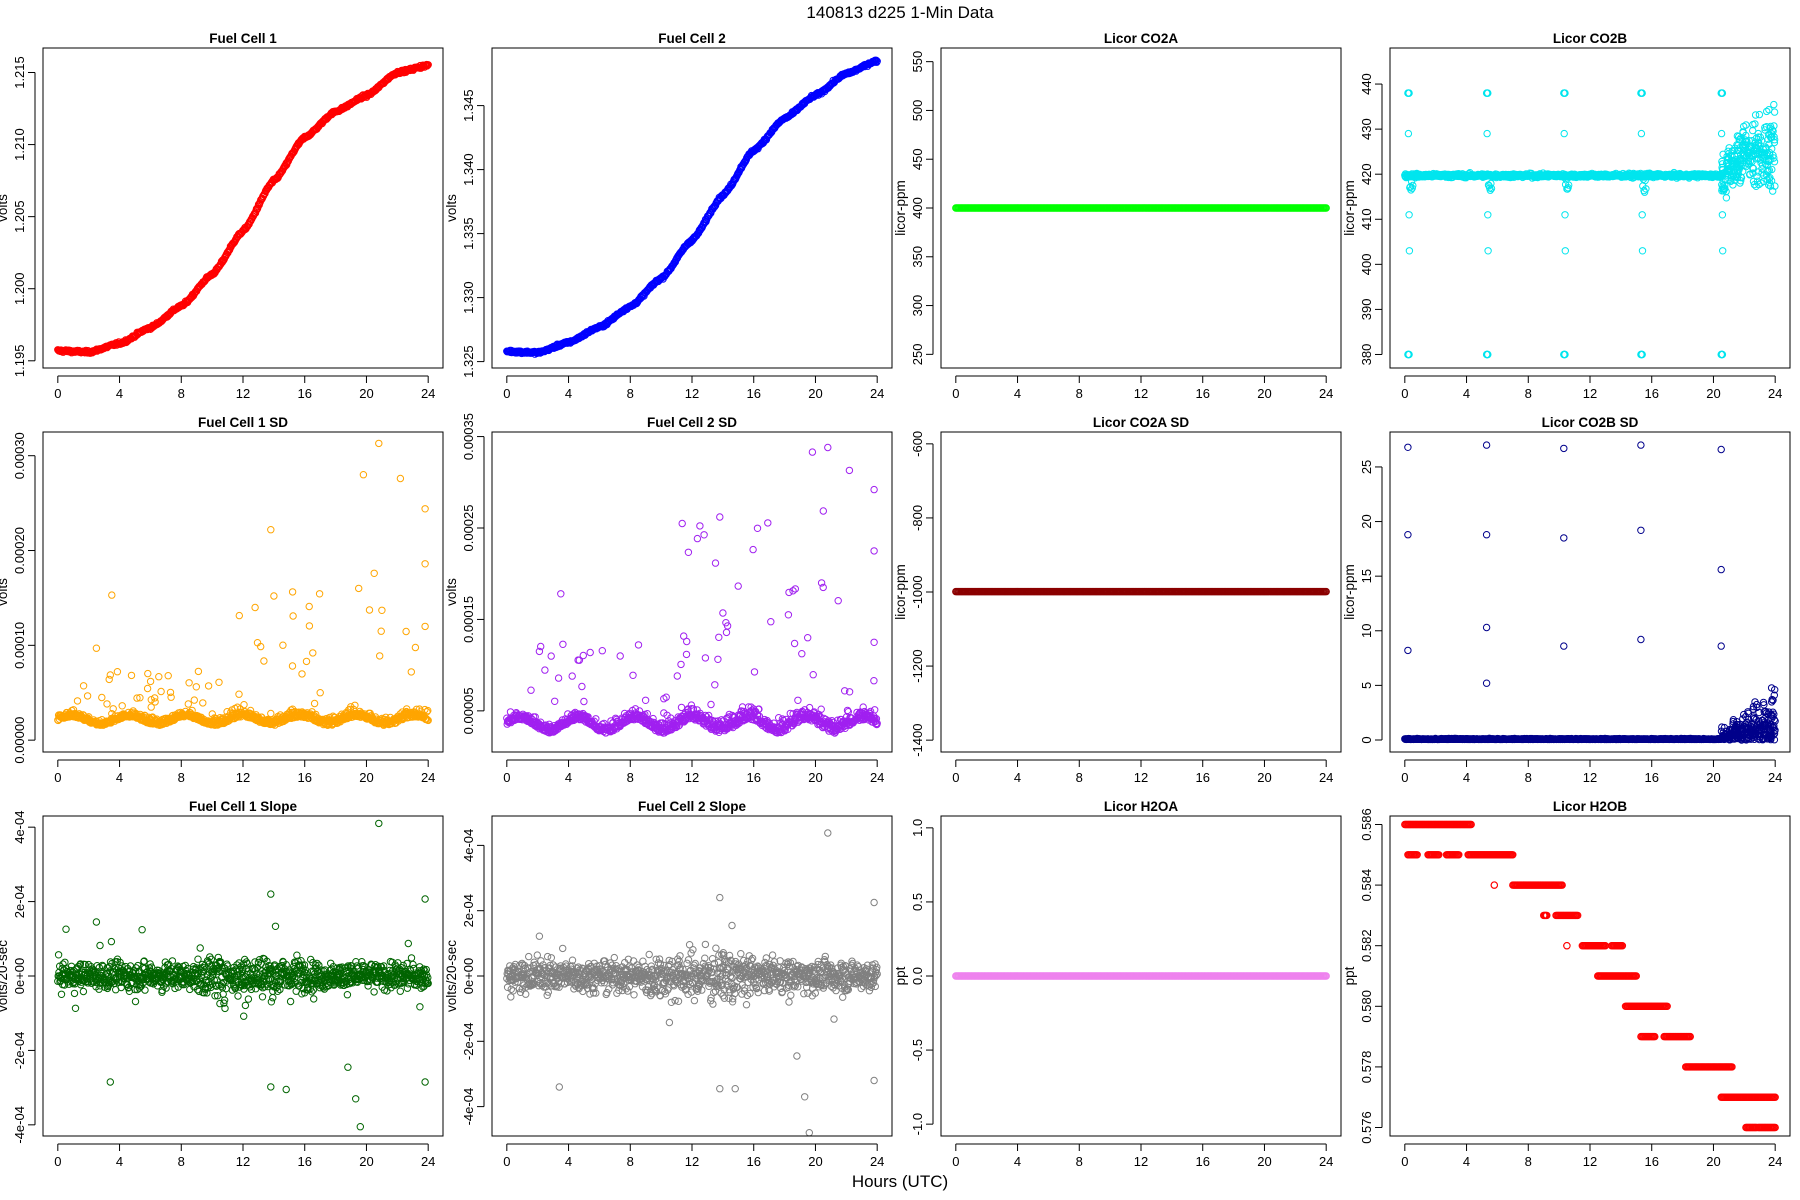 The image size is (1800, 1200). What do you see at coordinates (468, 528) in the screenshot?
I see `y-tick-label: 0.00025` at bounding box center [468, 528].